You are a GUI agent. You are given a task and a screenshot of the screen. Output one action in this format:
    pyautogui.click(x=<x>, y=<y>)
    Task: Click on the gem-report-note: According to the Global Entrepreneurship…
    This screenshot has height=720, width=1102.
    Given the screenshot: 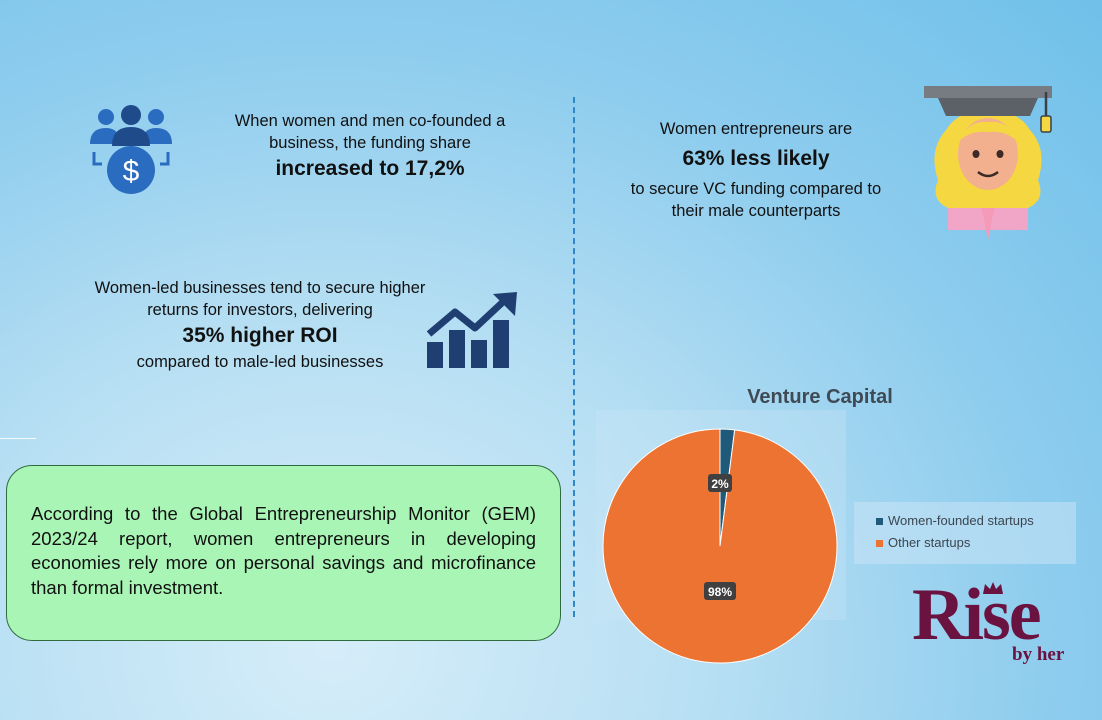 What is the action you would take?
    pyautogui.click(x=283, y=553)
    